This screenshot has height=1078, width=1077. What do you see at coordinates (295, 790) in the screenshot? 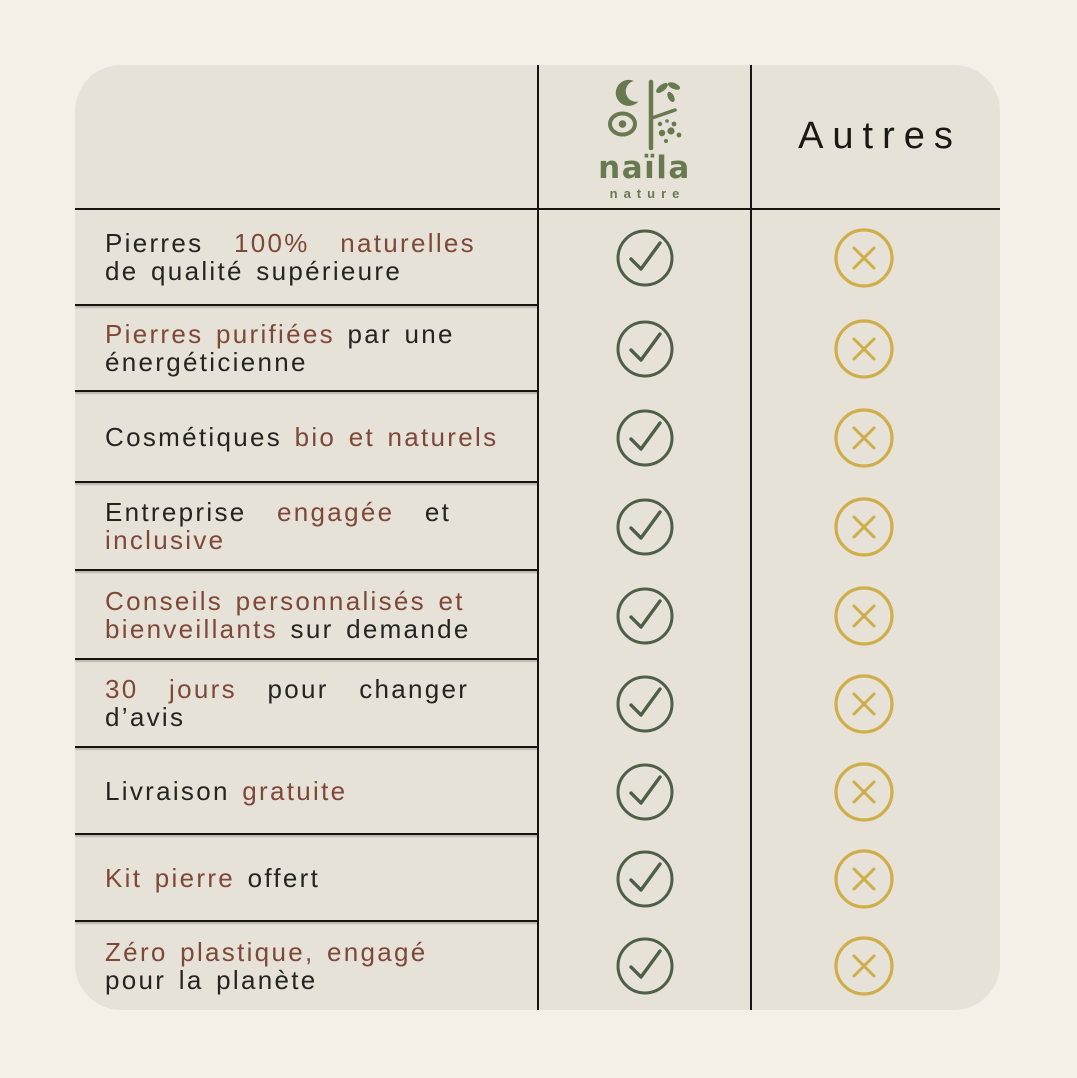
I see `feature-text-segment: gratuite` at bounding box center [295, 790].